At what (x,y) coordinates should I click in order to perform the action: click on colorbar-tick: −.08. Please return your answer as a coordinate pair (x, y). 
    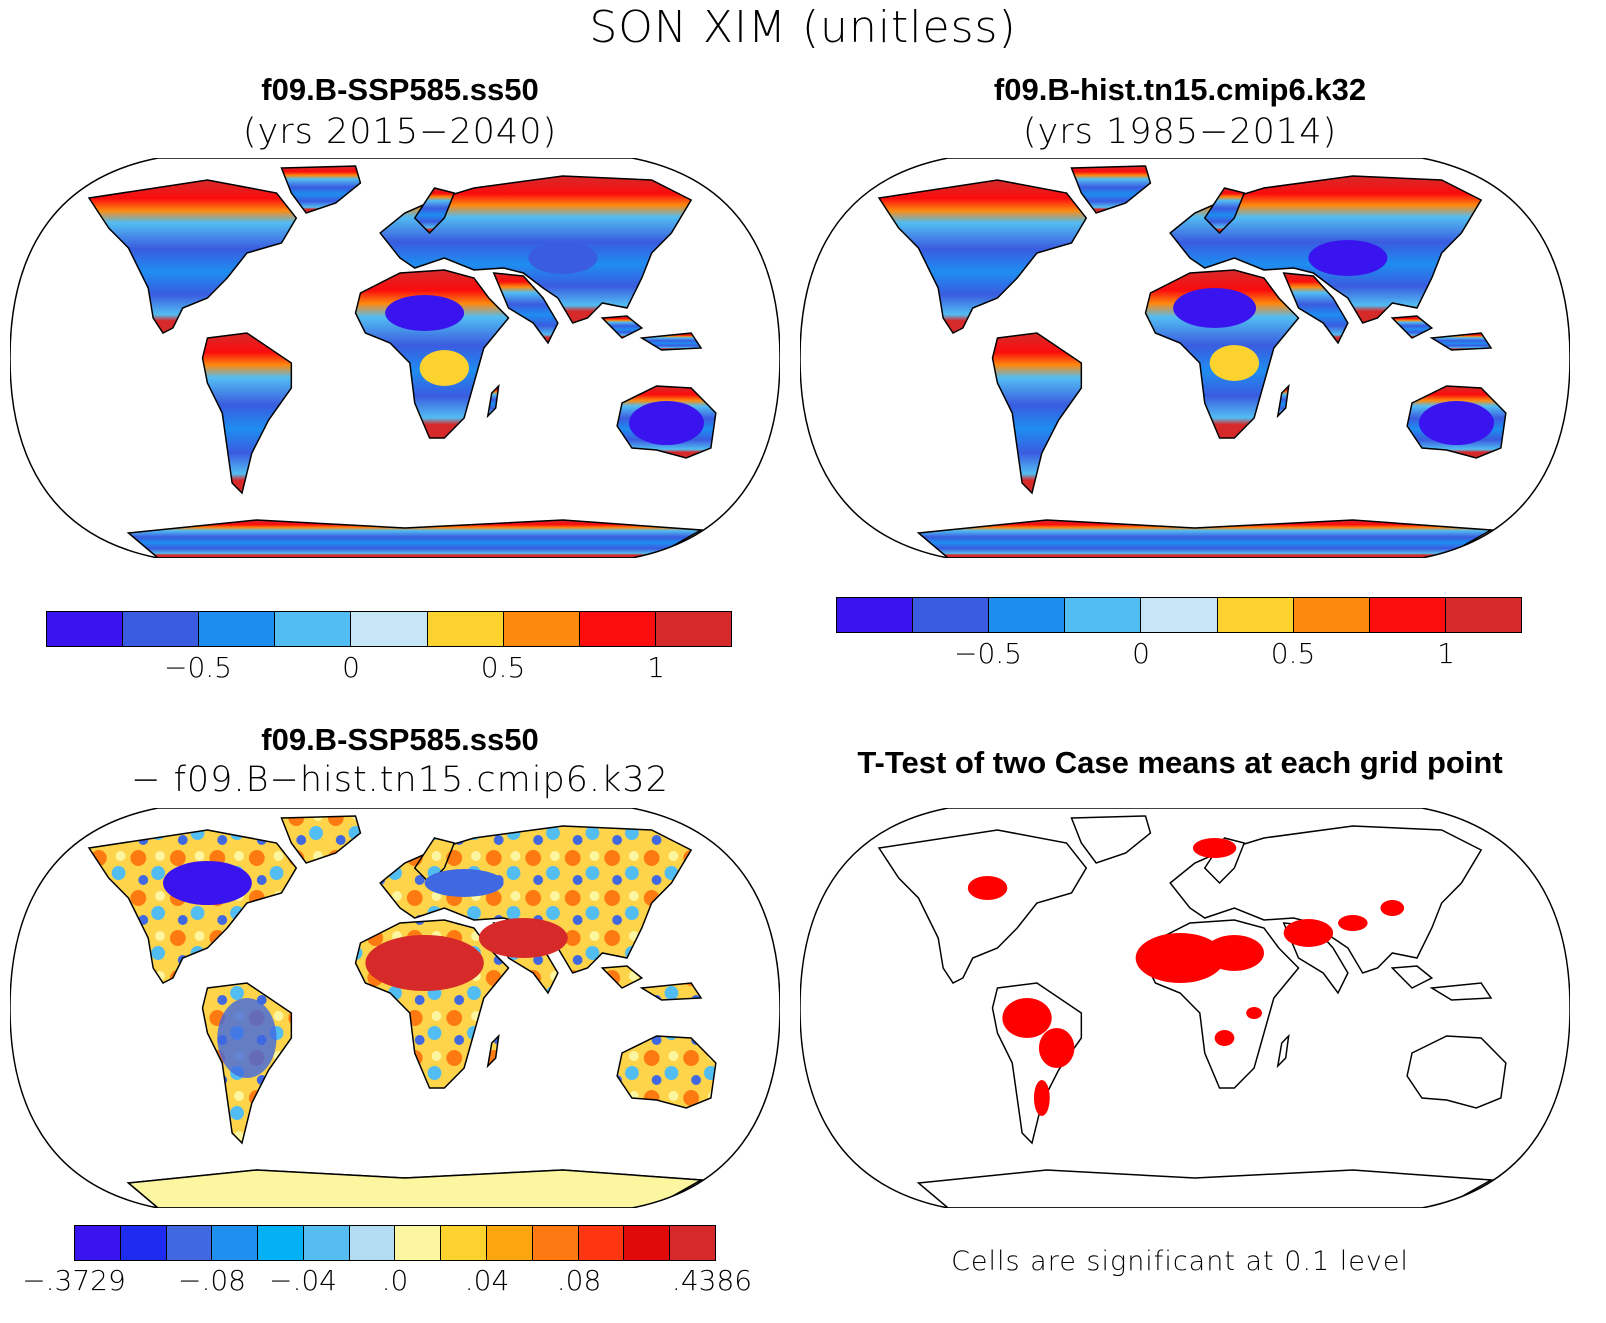
    Looking at the image, I should click on (212, 1280).